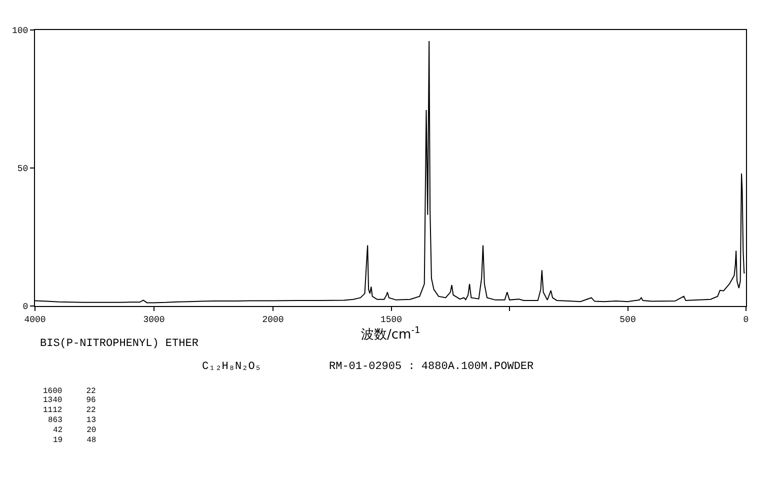 This screenshot has height=477, width=761. I want to click on text: C₁₂H₈N₂O₅, so click(232, 367).